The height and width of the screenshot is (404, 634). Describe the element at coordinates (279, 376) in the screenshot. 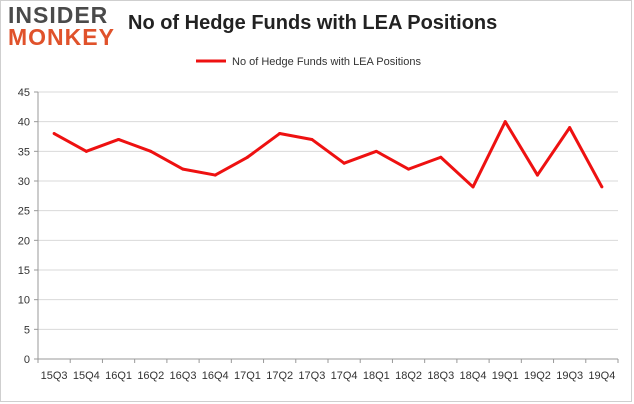

I see `x-tick-label: 17Q2` at that location.